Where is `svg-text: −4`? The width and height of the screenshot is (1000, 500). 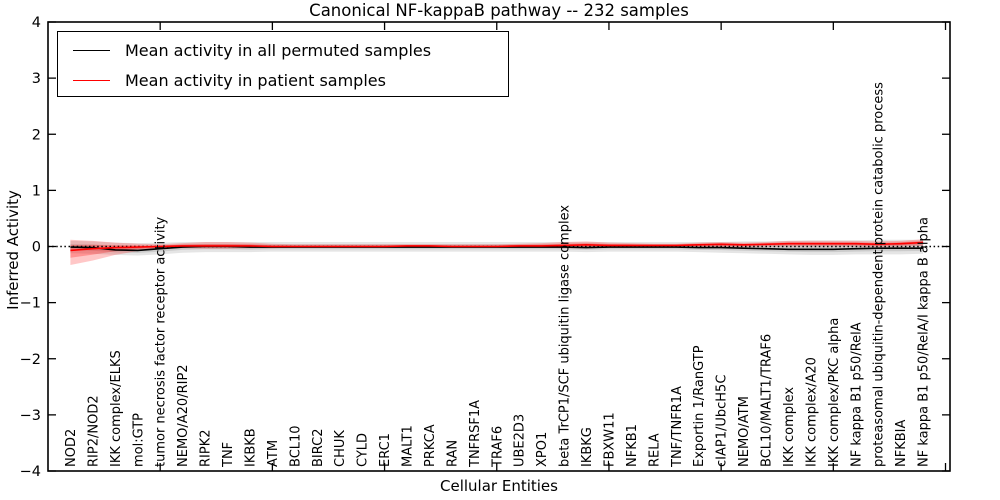
svg-text: −4 is located at coordinates (30, 472).